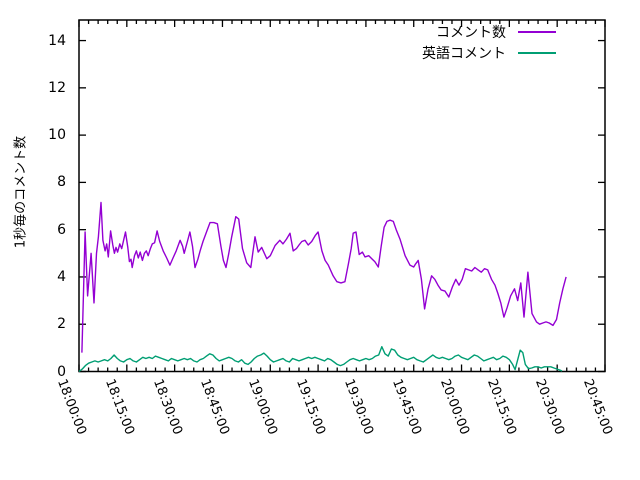  I want to click on y-tick-label: 10, so click(57, 135).